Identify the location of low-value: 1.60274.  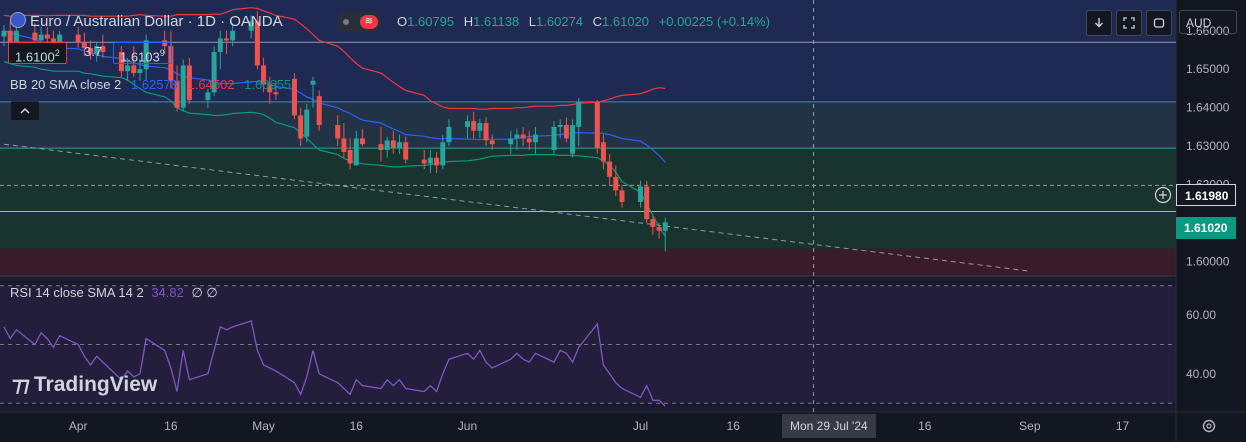
(560, 21).